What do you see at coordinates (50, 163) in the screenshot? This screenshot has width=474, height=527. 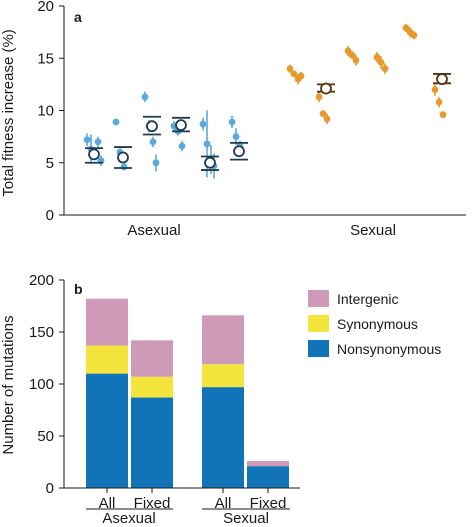 I see `panel-a-y-tick-label: 5` at bounding box center [50, 163].